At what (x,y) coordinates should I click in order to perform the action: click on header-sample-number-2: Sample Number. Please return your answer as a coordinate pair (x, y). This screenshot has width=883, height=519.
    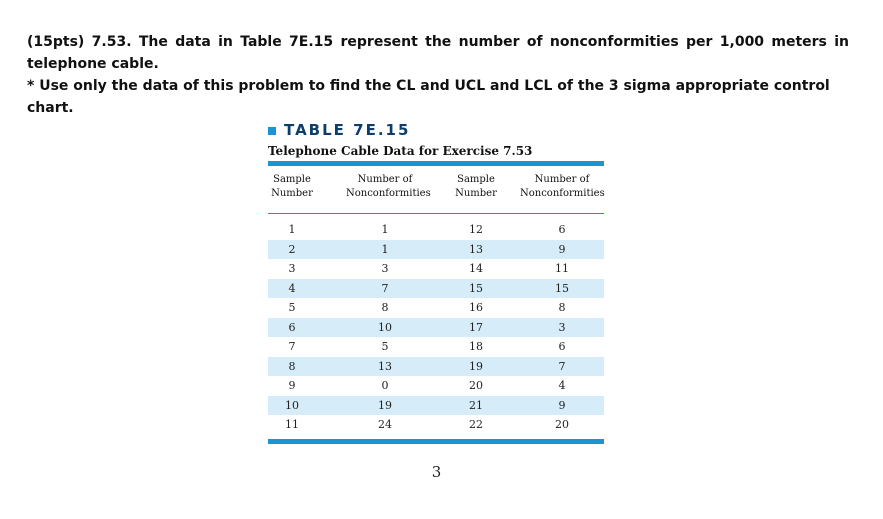
    Looking at the image, I should click on (476, 187).